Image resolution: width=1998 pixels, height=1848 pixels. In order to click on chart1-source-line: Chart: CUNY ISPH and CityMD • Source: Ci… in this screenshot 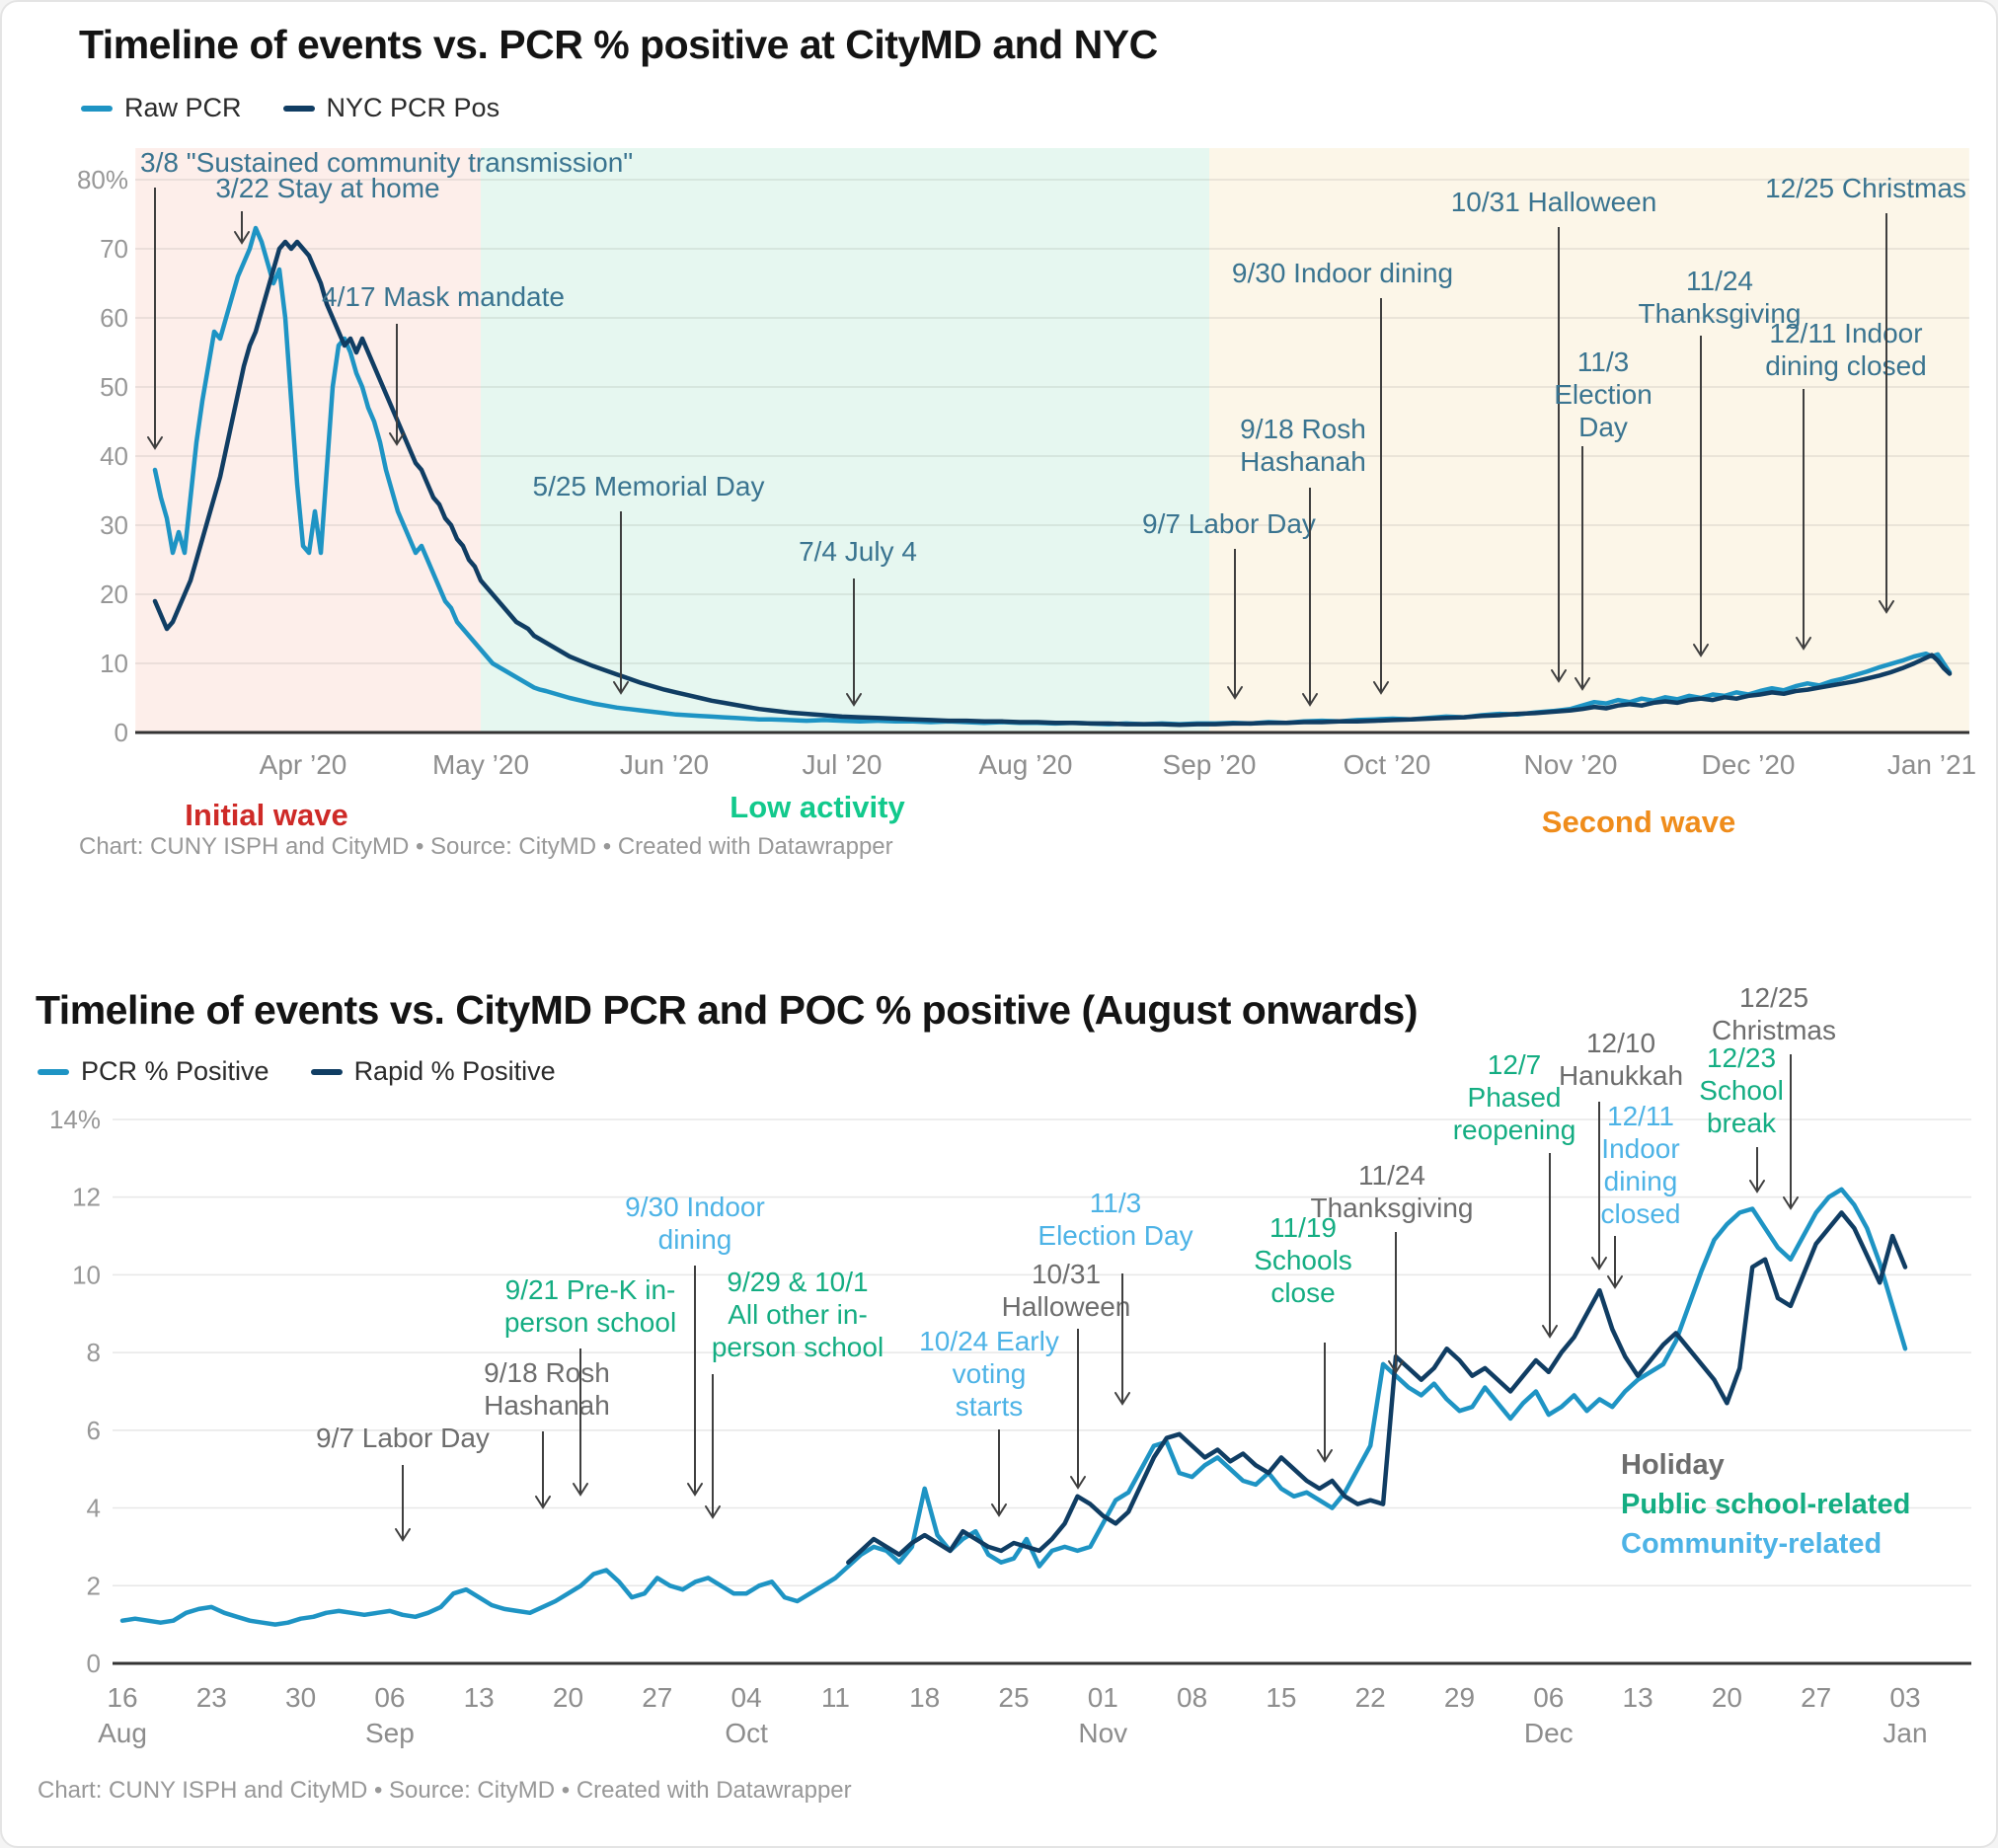, I will do `click(486, 846)`.